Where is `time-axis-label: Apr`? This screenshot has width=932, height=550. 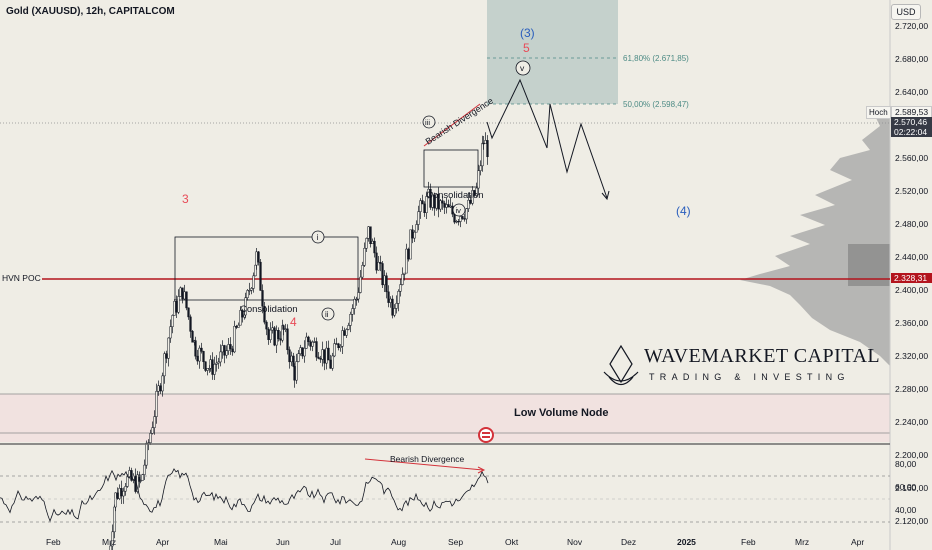 time-axis-label: Apr is located at coordinates (162, 542).